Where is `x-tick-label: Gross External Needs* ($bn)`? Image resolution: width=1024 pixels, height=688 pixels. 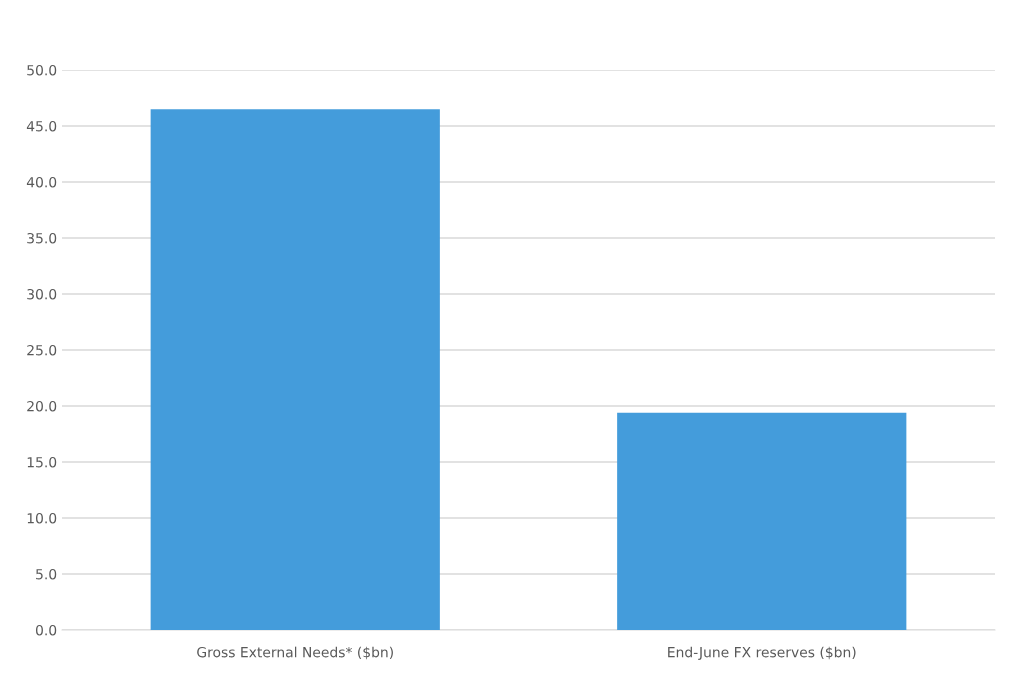 x-tick-label: Gross External Needs* ($bn) is located at coordinates (295, 653).